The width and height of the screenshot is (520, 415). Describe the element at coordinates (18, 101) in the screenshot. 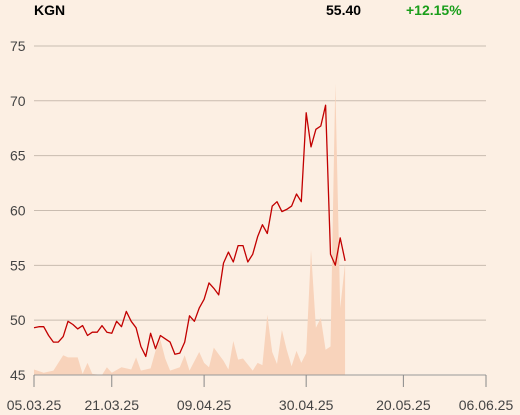

I see `y-tick-label: 70` at that location.